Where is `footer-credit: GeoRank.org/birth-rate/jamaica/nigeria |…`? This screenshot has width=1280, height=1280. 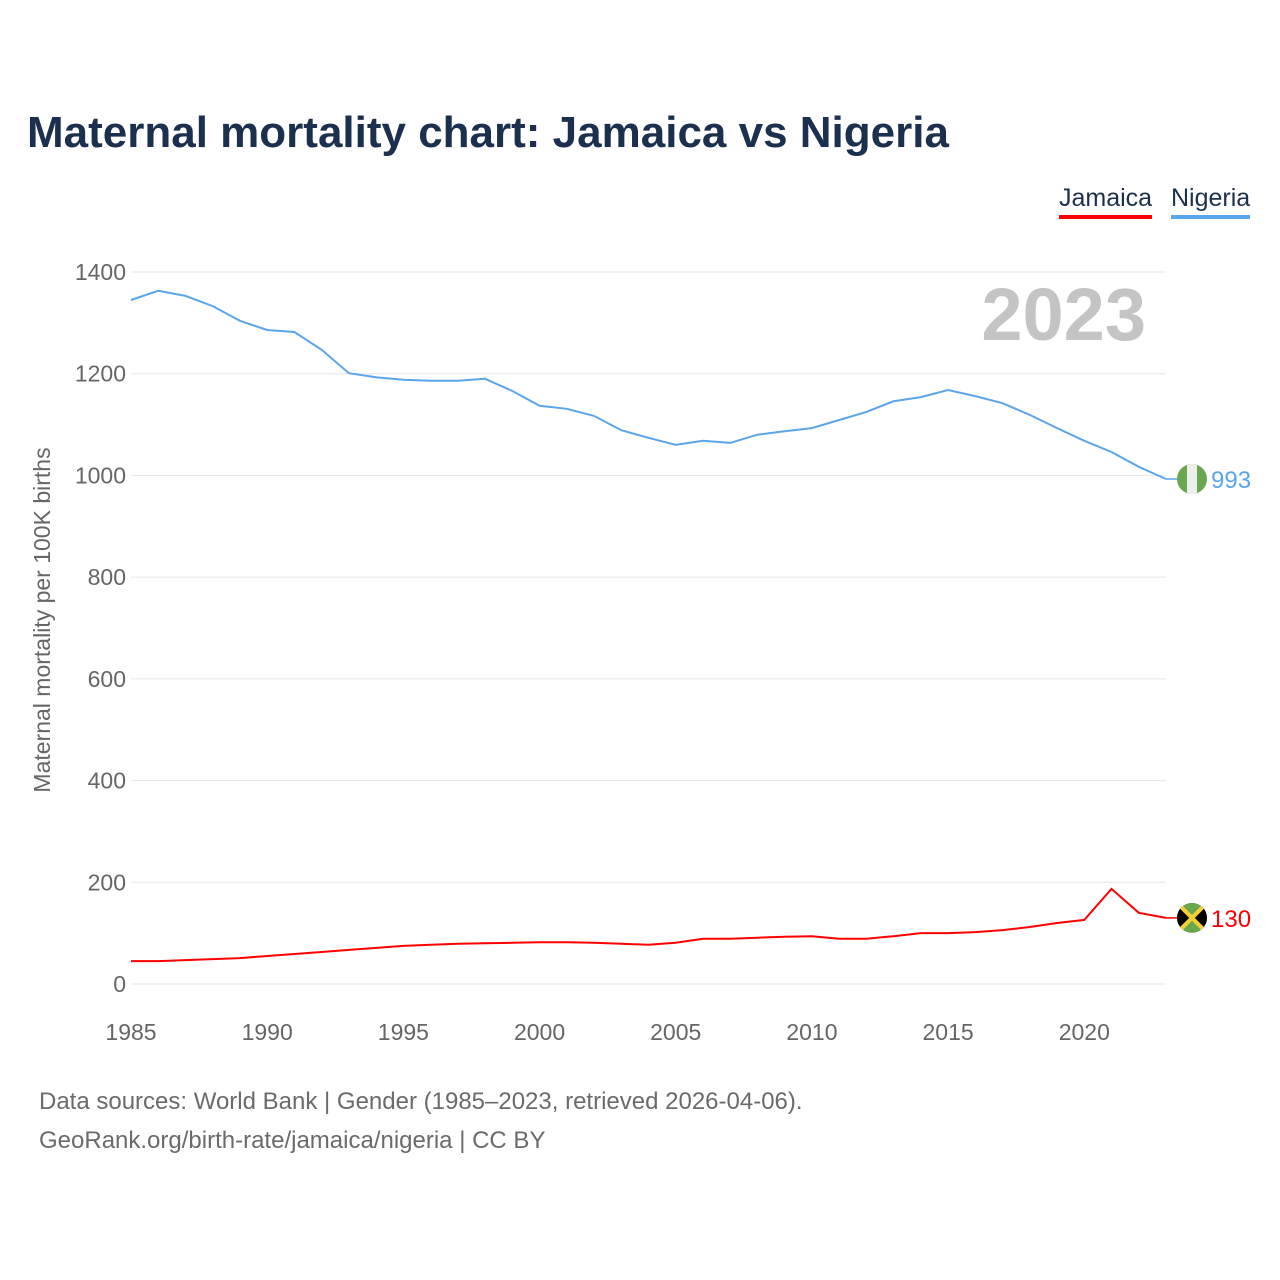
footer-credit: GeoRank.org/birth-rate/jamaica/nigeria |… is located at coordinates (292, 1140).